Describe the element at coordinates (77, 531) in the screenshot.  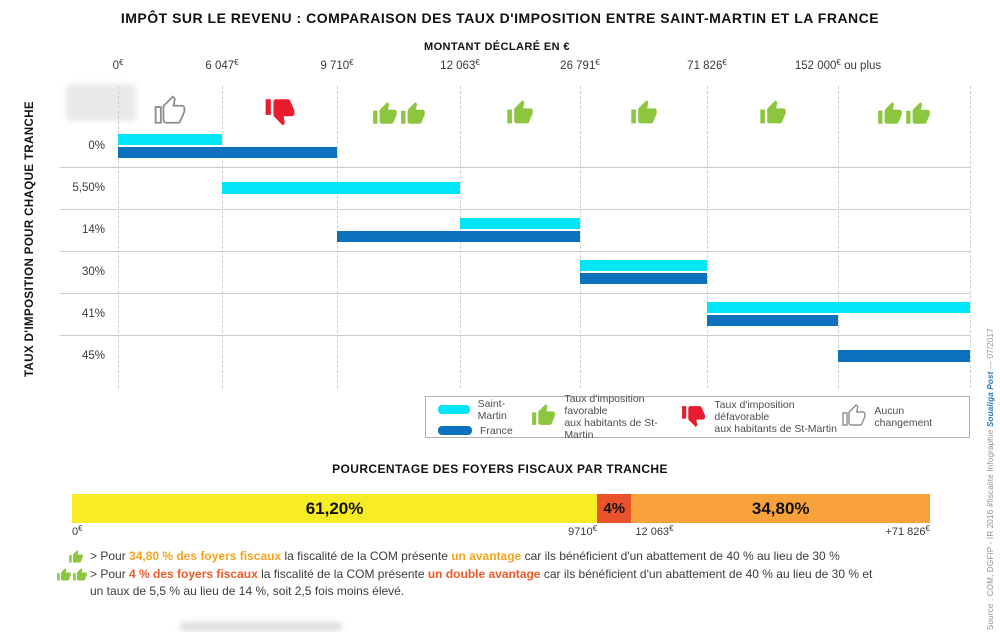
I see `stack-axis-label: 0€` at that location.